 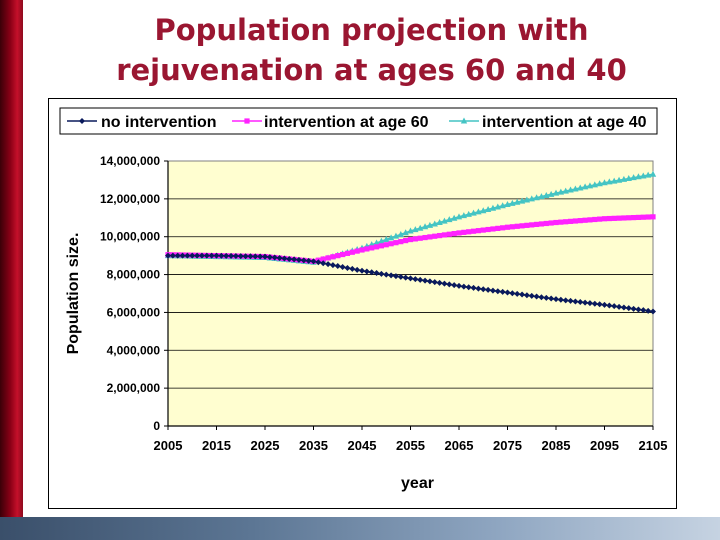 I want to click on y-axis-title: Population size., so click(x=73, y=294).